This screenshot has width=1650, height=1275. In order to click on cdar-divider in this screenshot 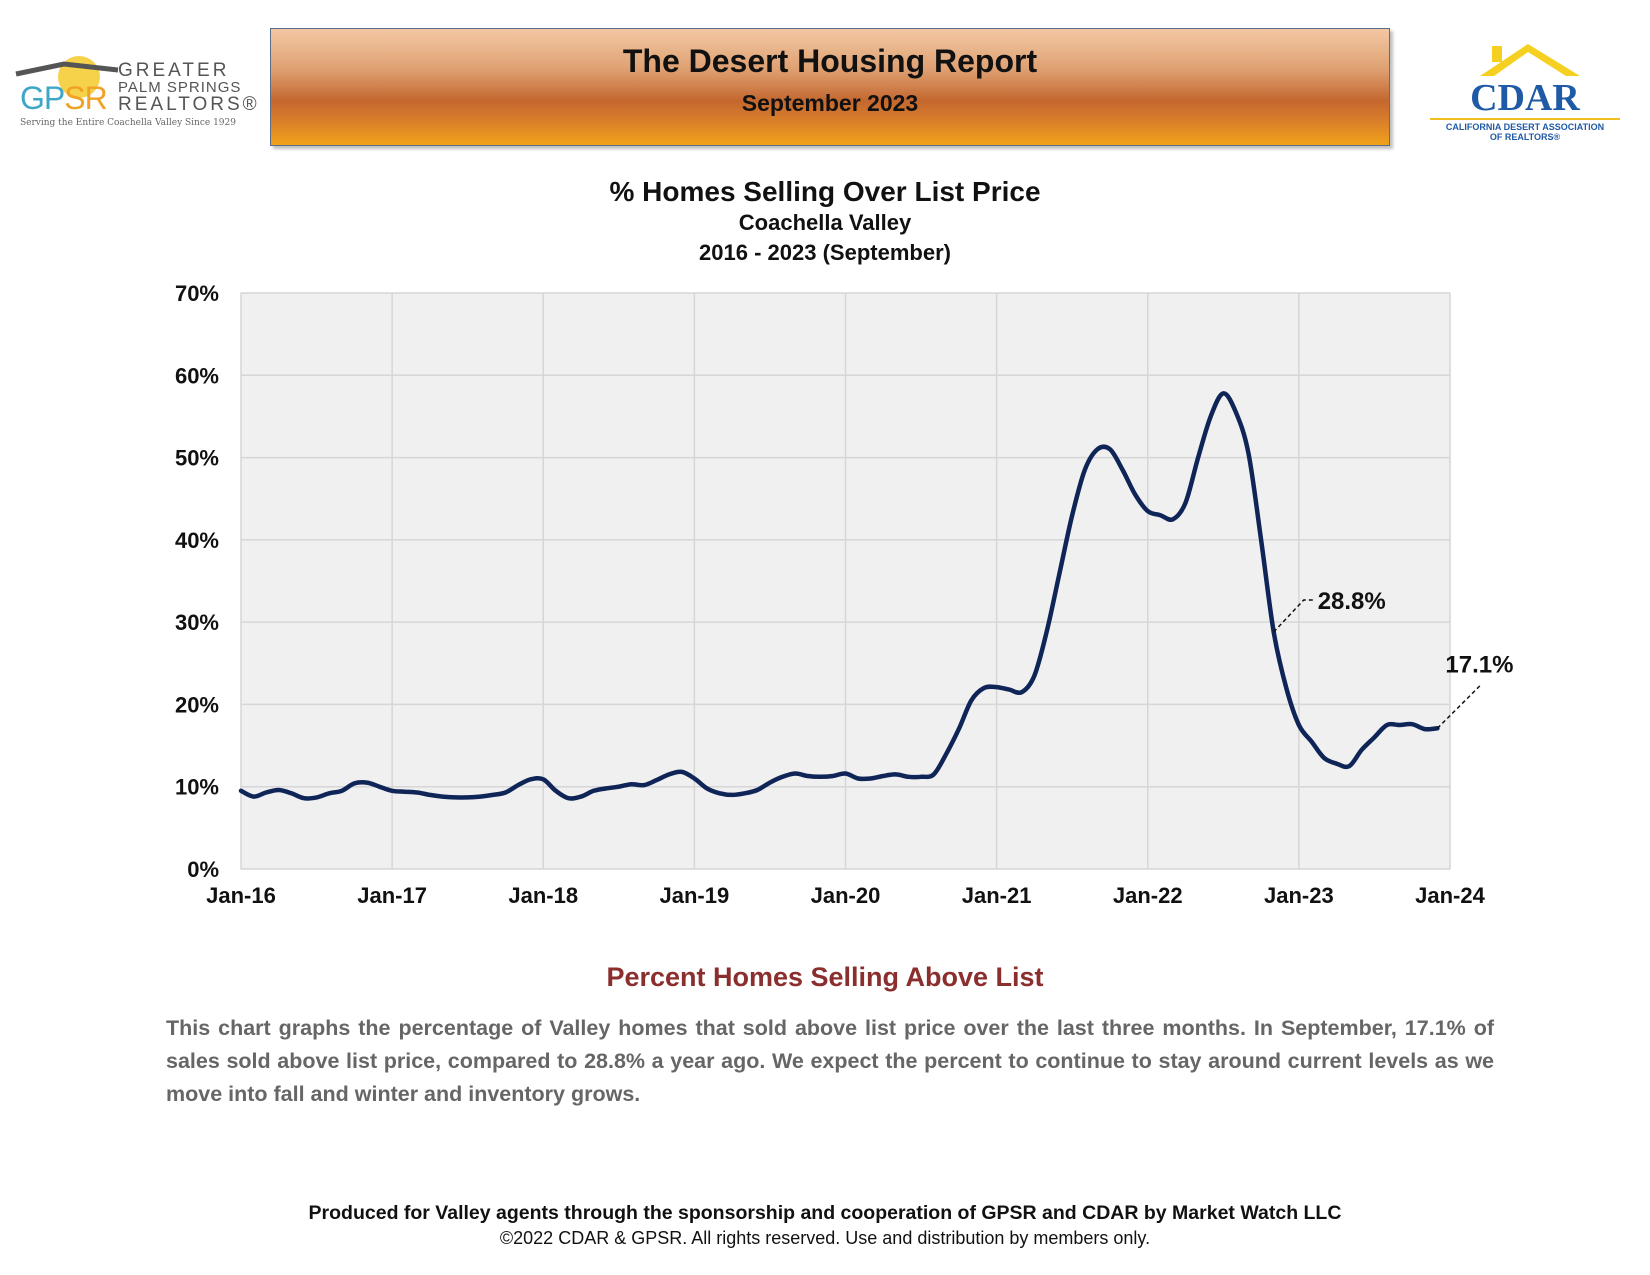, I will do `click(1525, 119)`.